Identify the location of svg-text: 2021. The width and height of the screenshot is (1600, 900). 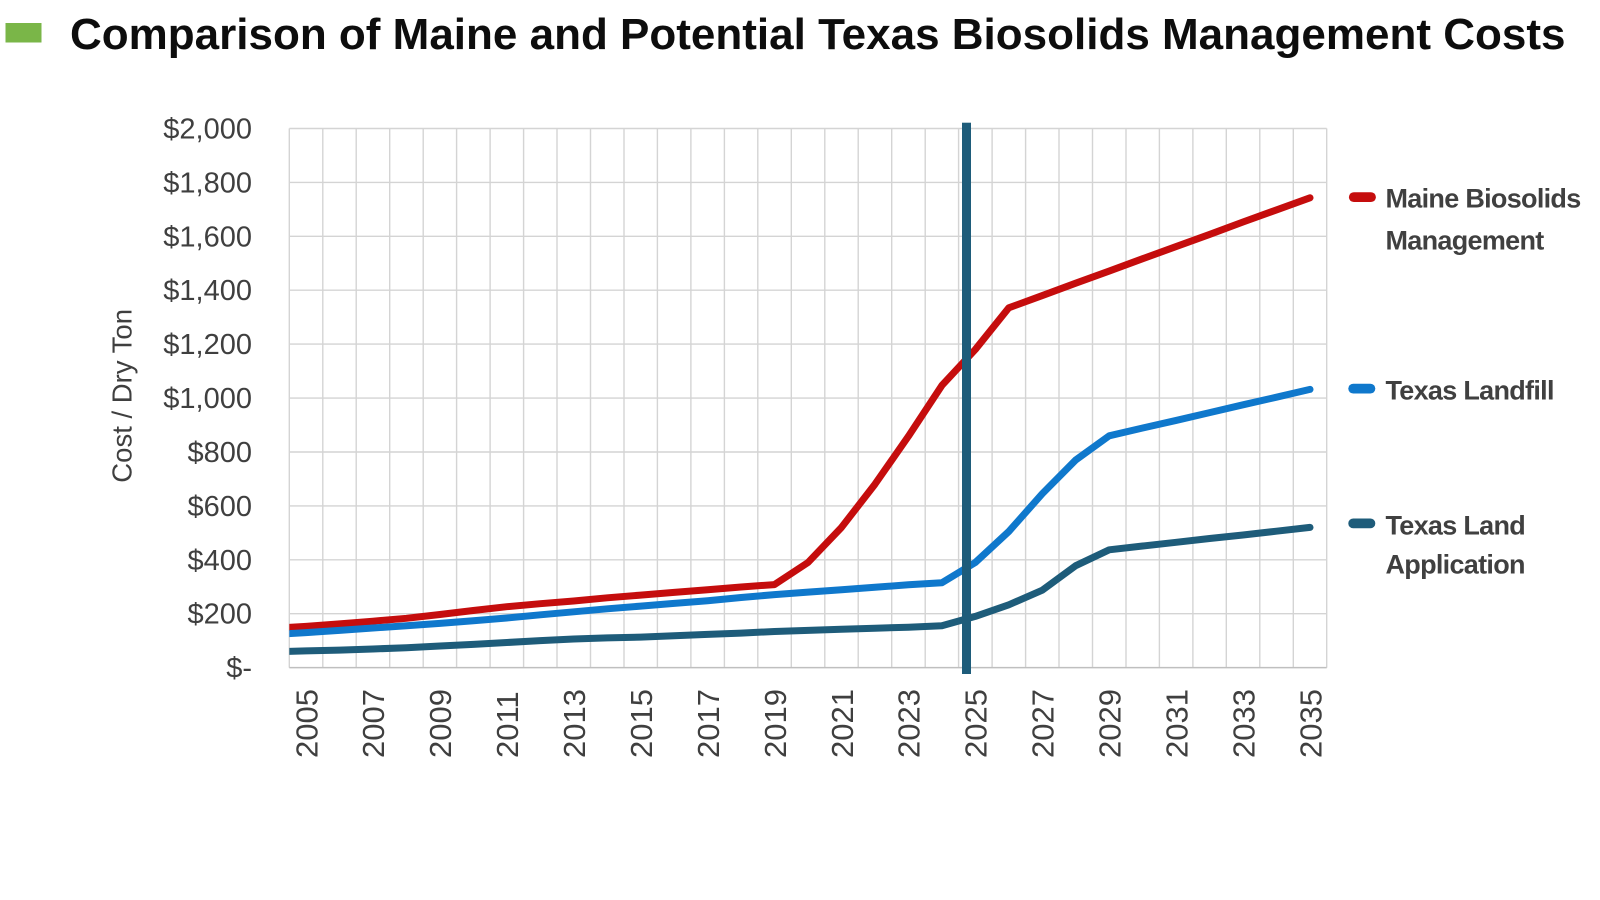
(842, 723).